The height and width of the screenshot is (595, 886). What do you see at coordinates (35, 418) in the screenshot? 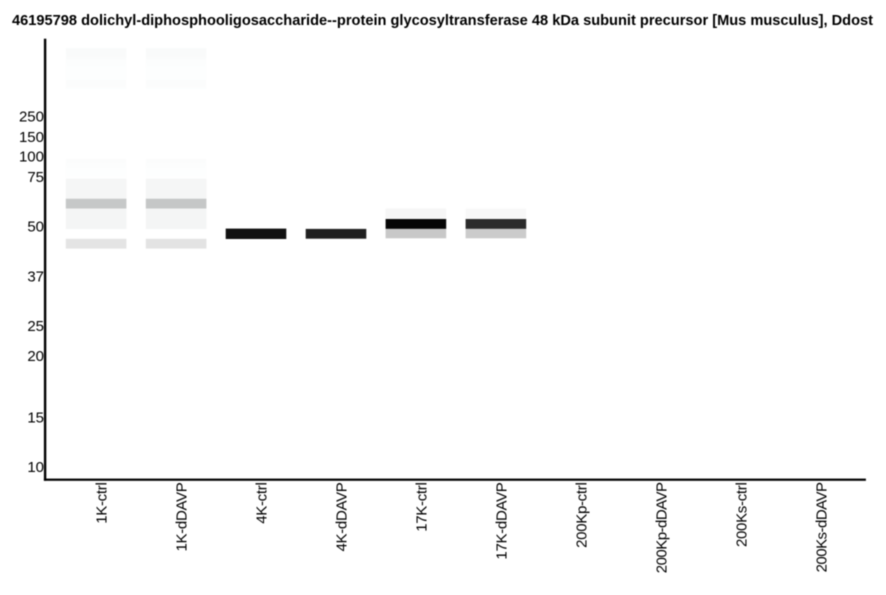
I see `svg-text: 15` at bounding box center [35, 418].